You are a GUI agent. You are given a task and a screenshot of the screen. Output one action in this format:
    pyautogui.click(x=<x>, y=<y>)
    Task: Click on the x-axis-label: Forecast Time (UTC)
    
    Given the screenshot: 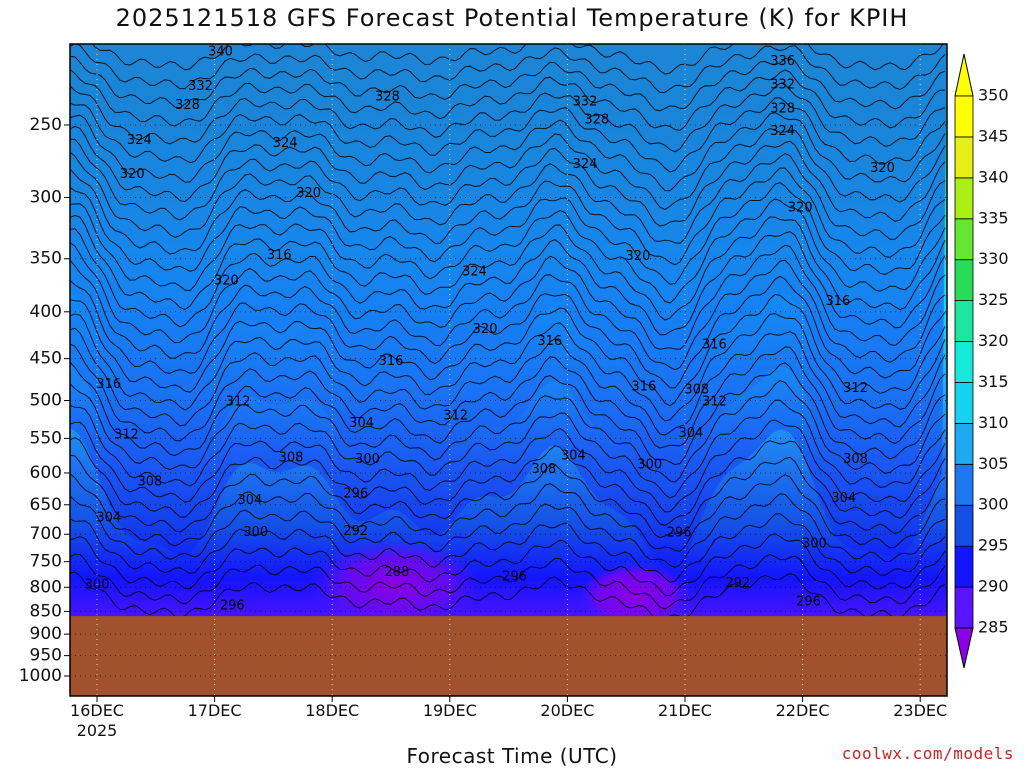 What is the action you would take?
    pyautogui.click(x=512, y=756)
    